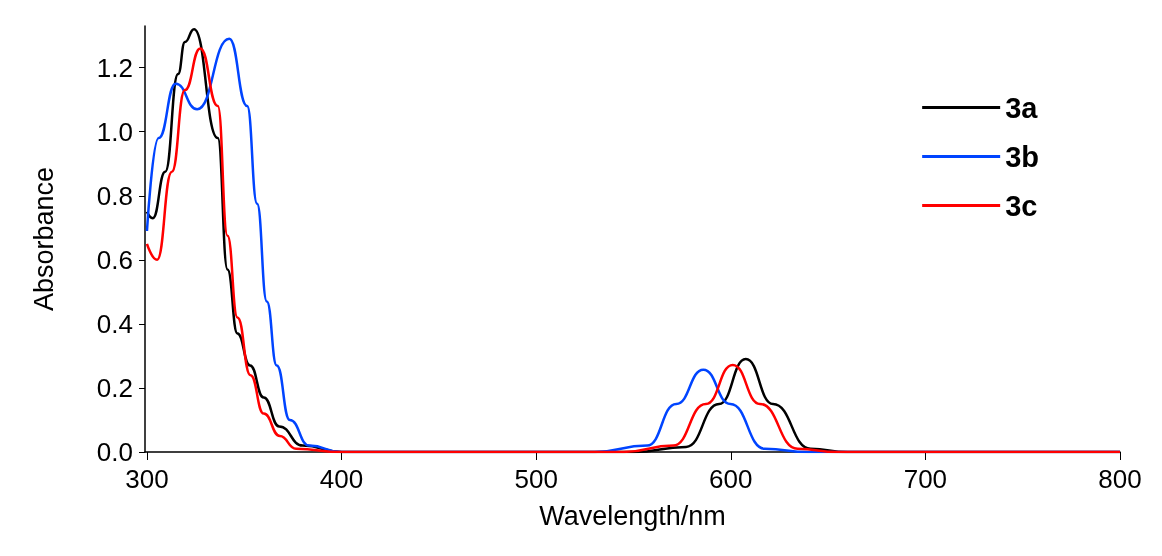 This screenshot has width=1162, height=556. I want to click on y-tick-label: 0.6, so click(114, 259).